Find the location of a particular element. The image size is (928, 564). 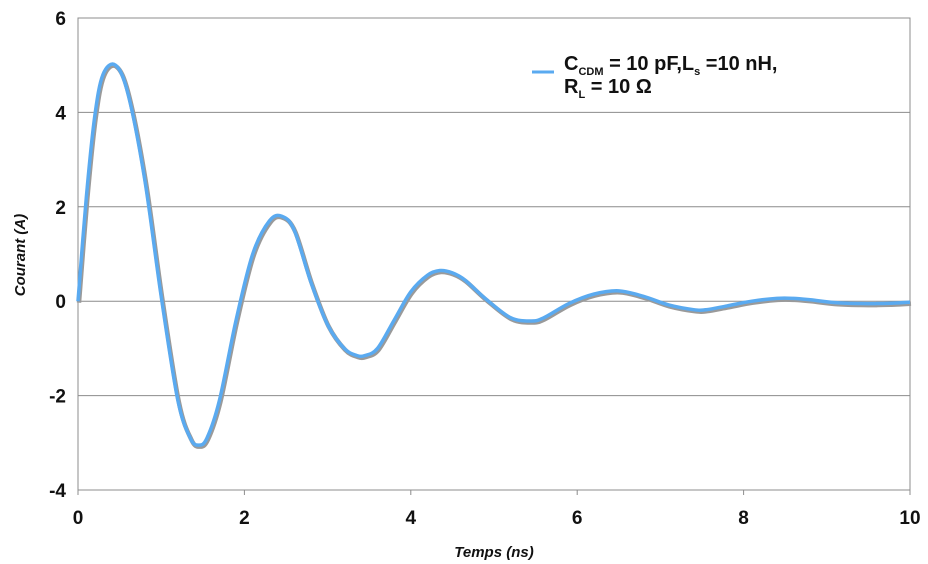

y-tick-labels: -4 -2 0 2 4 6 is located at coordinates (57, 255).